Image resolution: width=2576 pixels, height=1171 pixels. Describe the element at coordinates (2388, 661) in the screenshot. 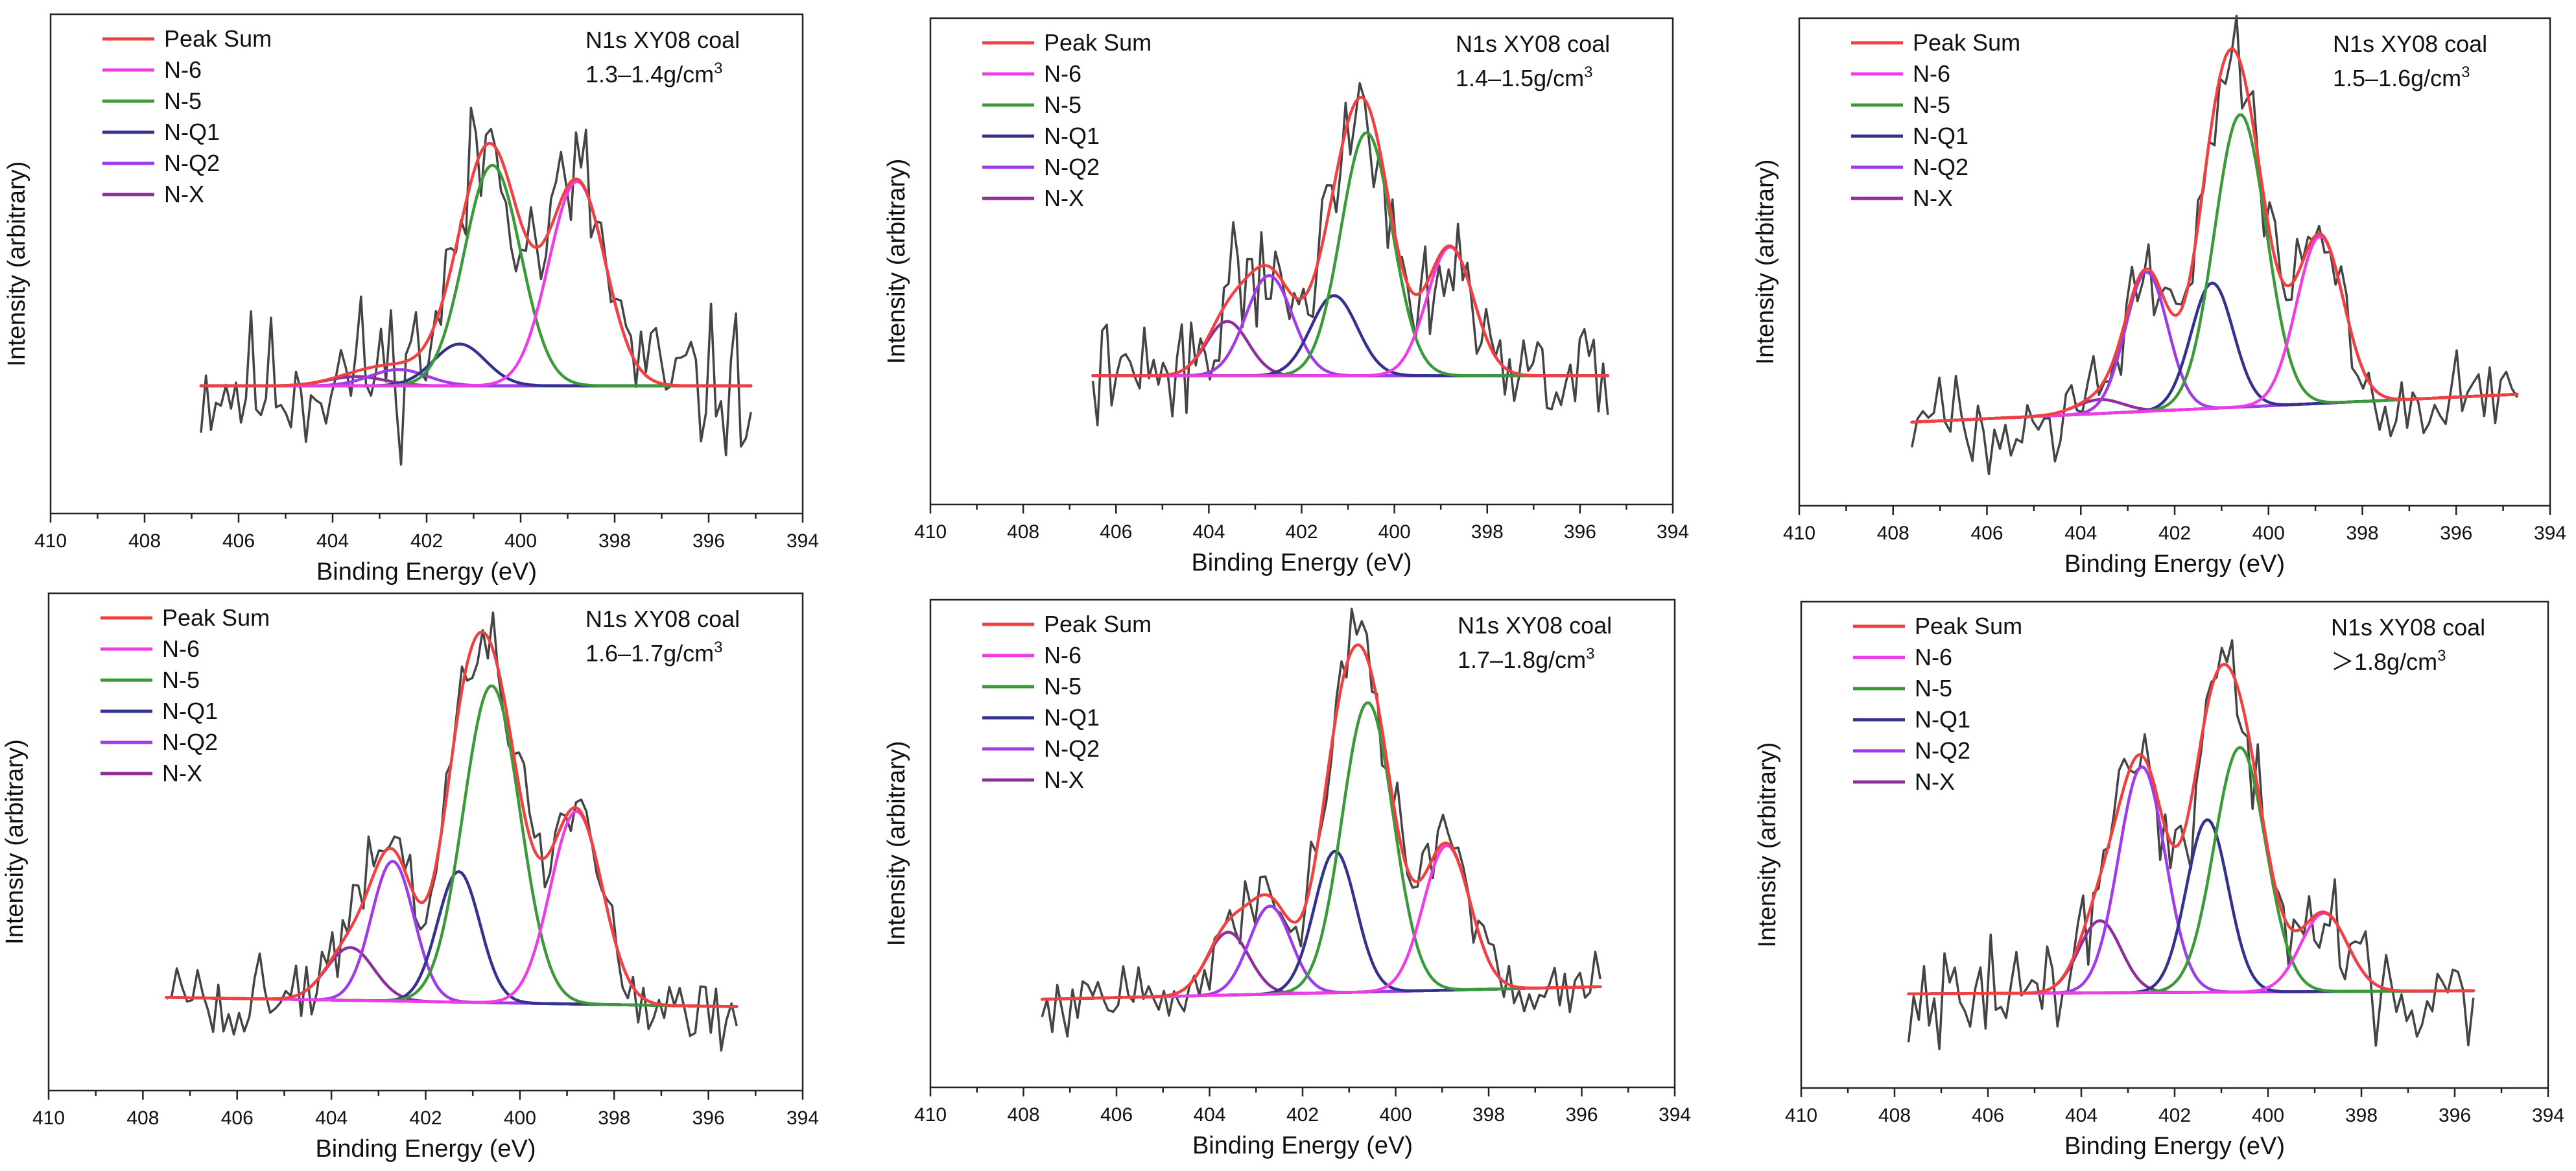

I see `density-label: ＞1.8g/cm3` at that location.